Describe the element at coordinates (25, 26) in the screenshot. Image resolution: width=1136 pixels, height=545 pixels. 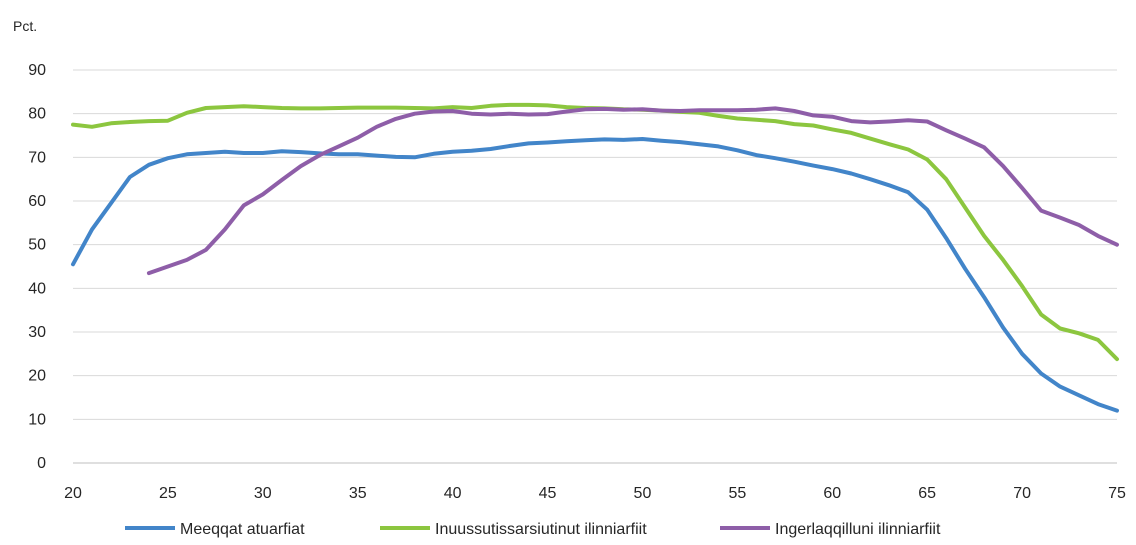
I see `unit-label: Pct.` at that location.